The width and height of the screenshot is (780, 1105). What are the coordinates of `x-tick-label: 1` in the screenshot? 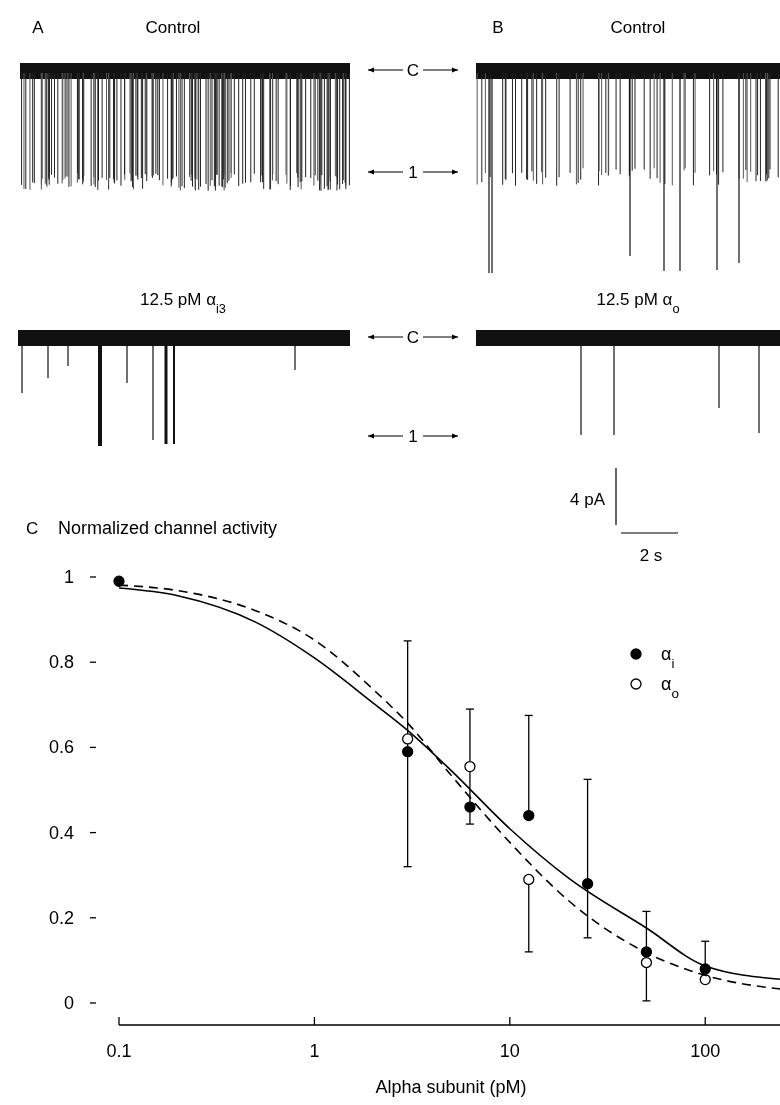 It's located at (314, 1051).